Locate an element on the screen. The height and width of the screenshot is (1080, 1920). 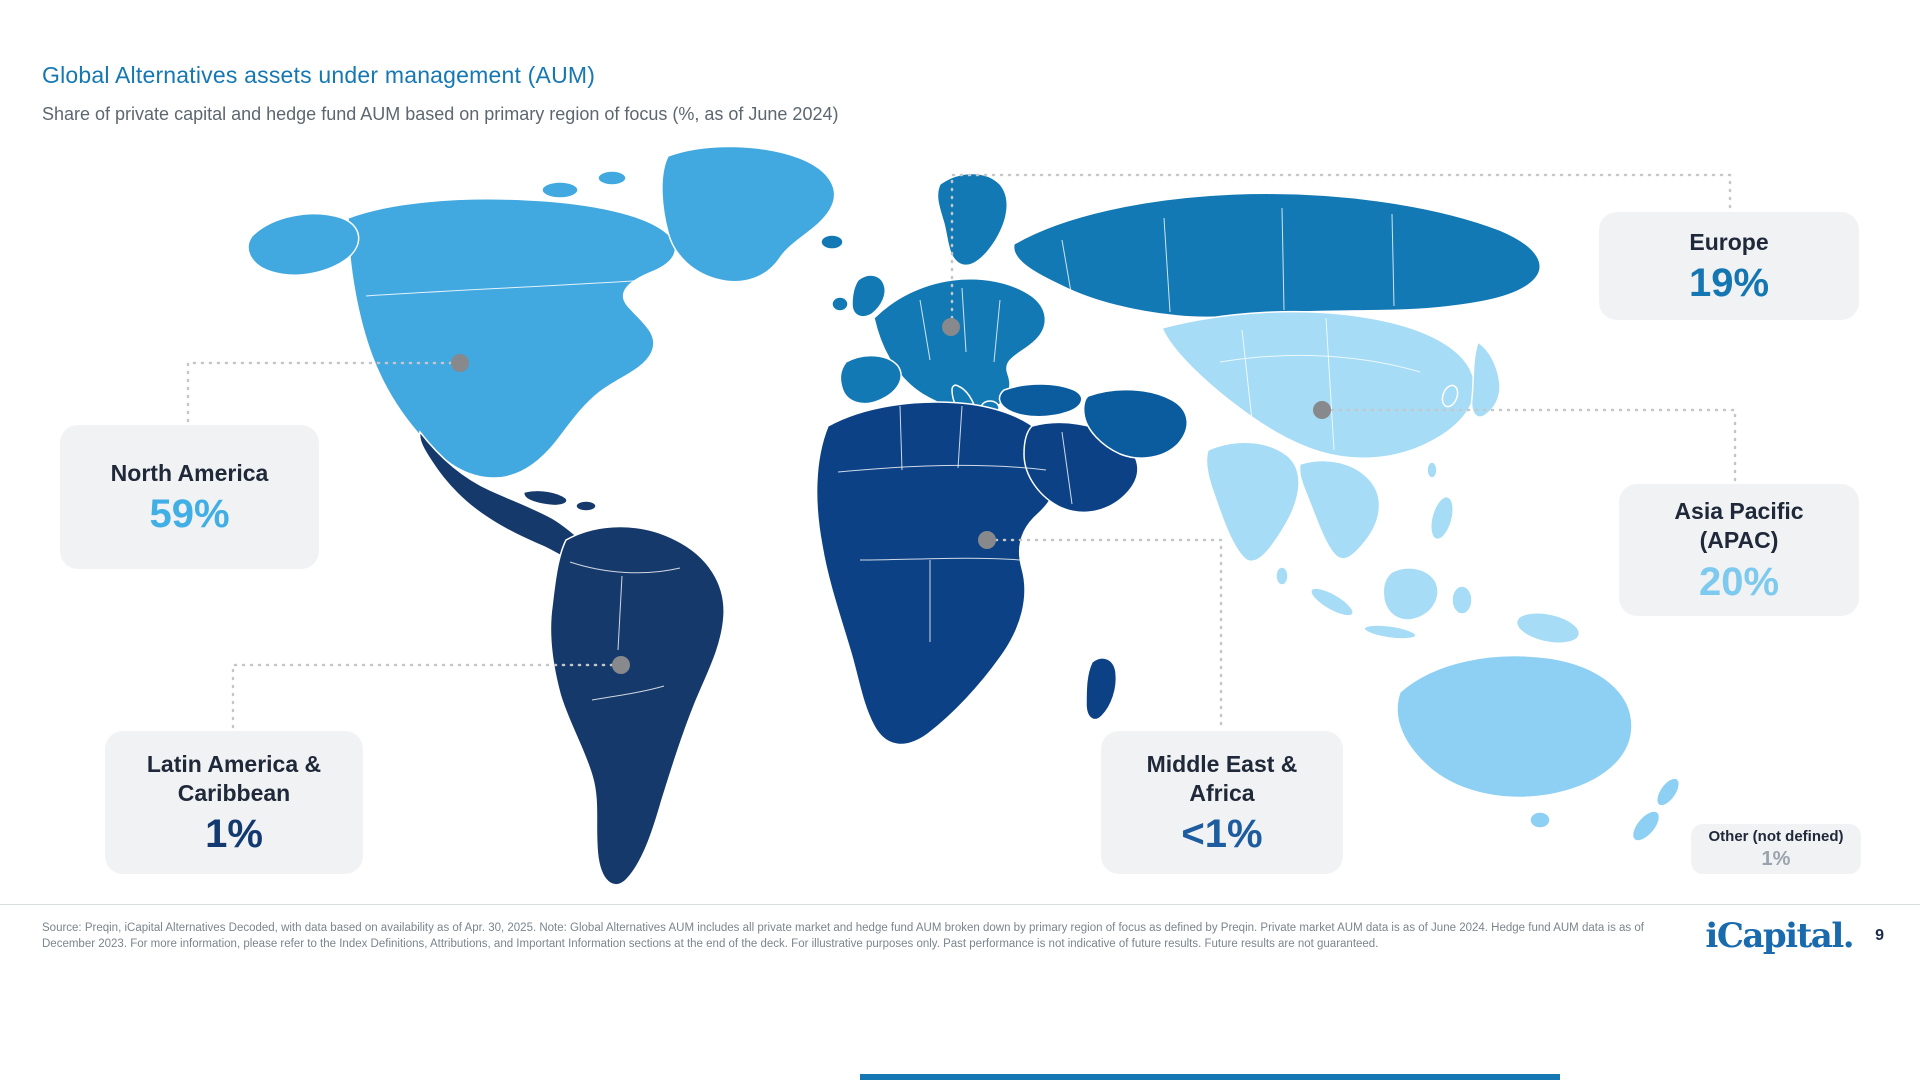
page-number: 9 is located at coordinates (1879, 935).